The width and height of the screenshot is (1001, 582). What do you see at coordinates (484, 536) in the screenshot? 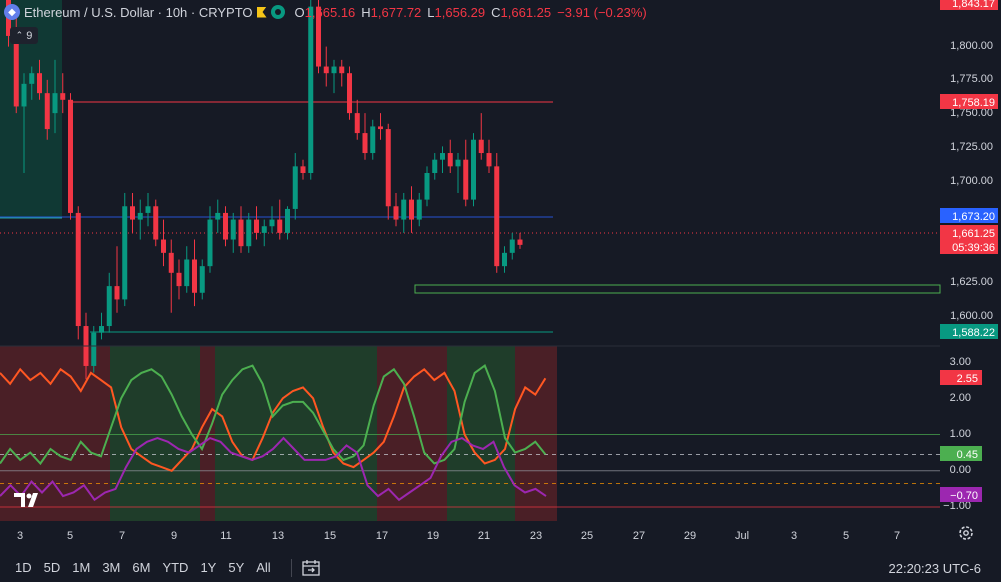
I see `time-tick-label: 21` at bounding box center [484, 536].